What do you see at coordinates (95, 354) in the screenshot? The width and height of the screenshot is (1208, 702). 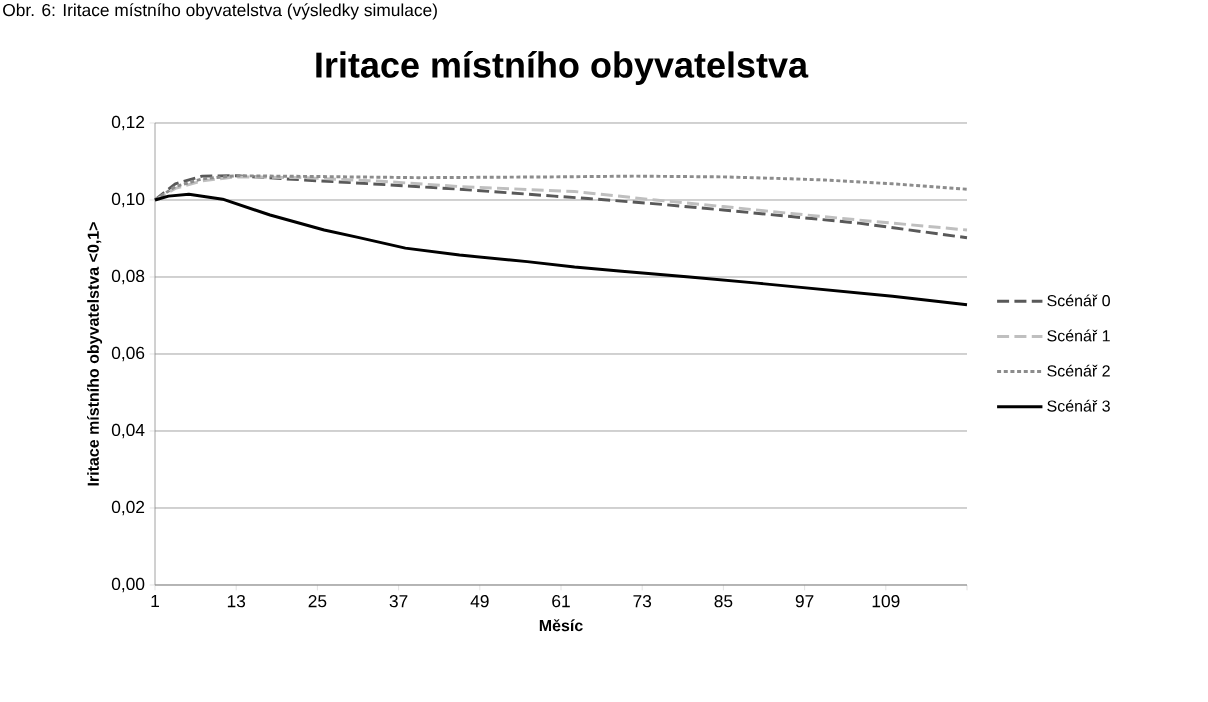 I see `y-axis-title: Iritace místního obyvatelstva <0,1>` at bounding box center [95, 354].